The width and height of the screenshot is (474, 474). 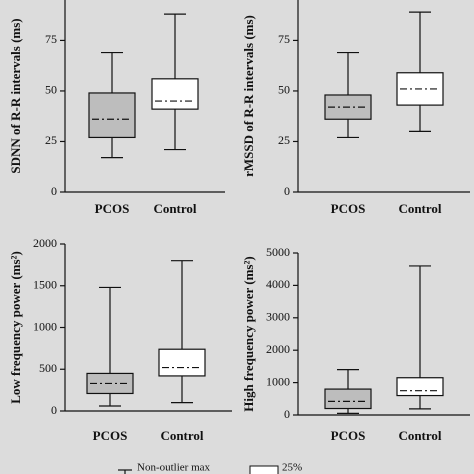 I want to click on y-tick-label: 4000, so click(x=278, y=284).